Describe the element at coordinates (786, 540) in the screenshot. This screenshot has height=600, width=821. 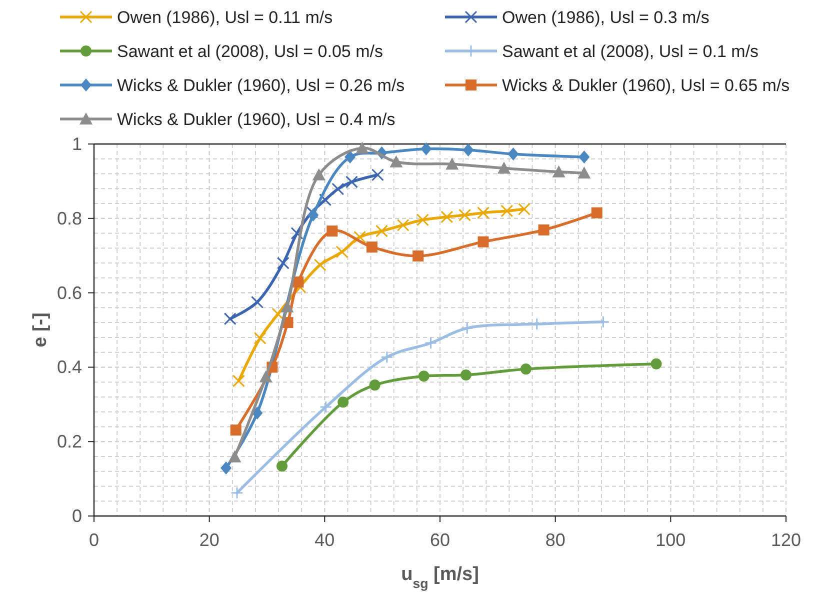
I see `x-tick-label: 120` at that location.